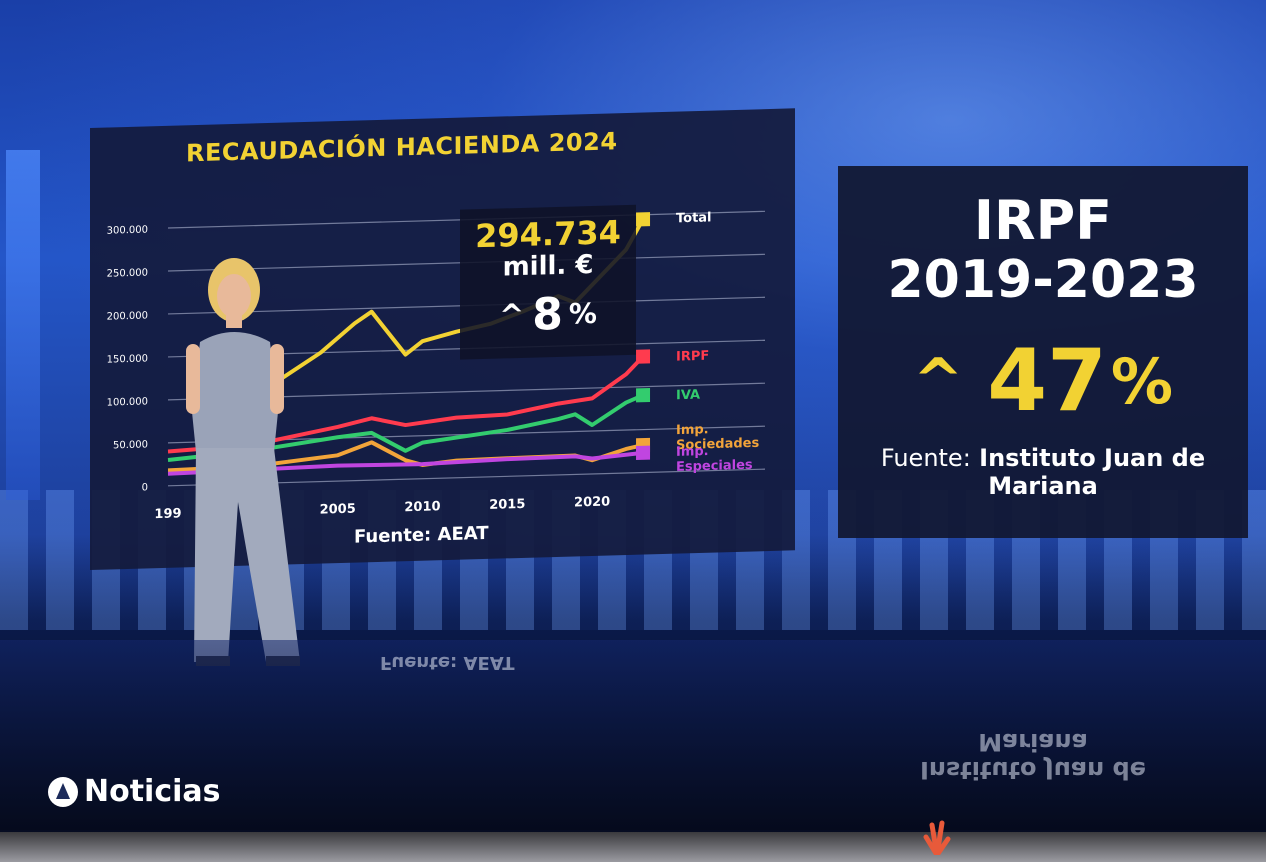 Image resolution: width=1266 pixels, height=862 pixels. What do you see at coordinates (507, 505) in the screenshot?
I see `x-tick-label: 2015` at bounding box center [507, 505].